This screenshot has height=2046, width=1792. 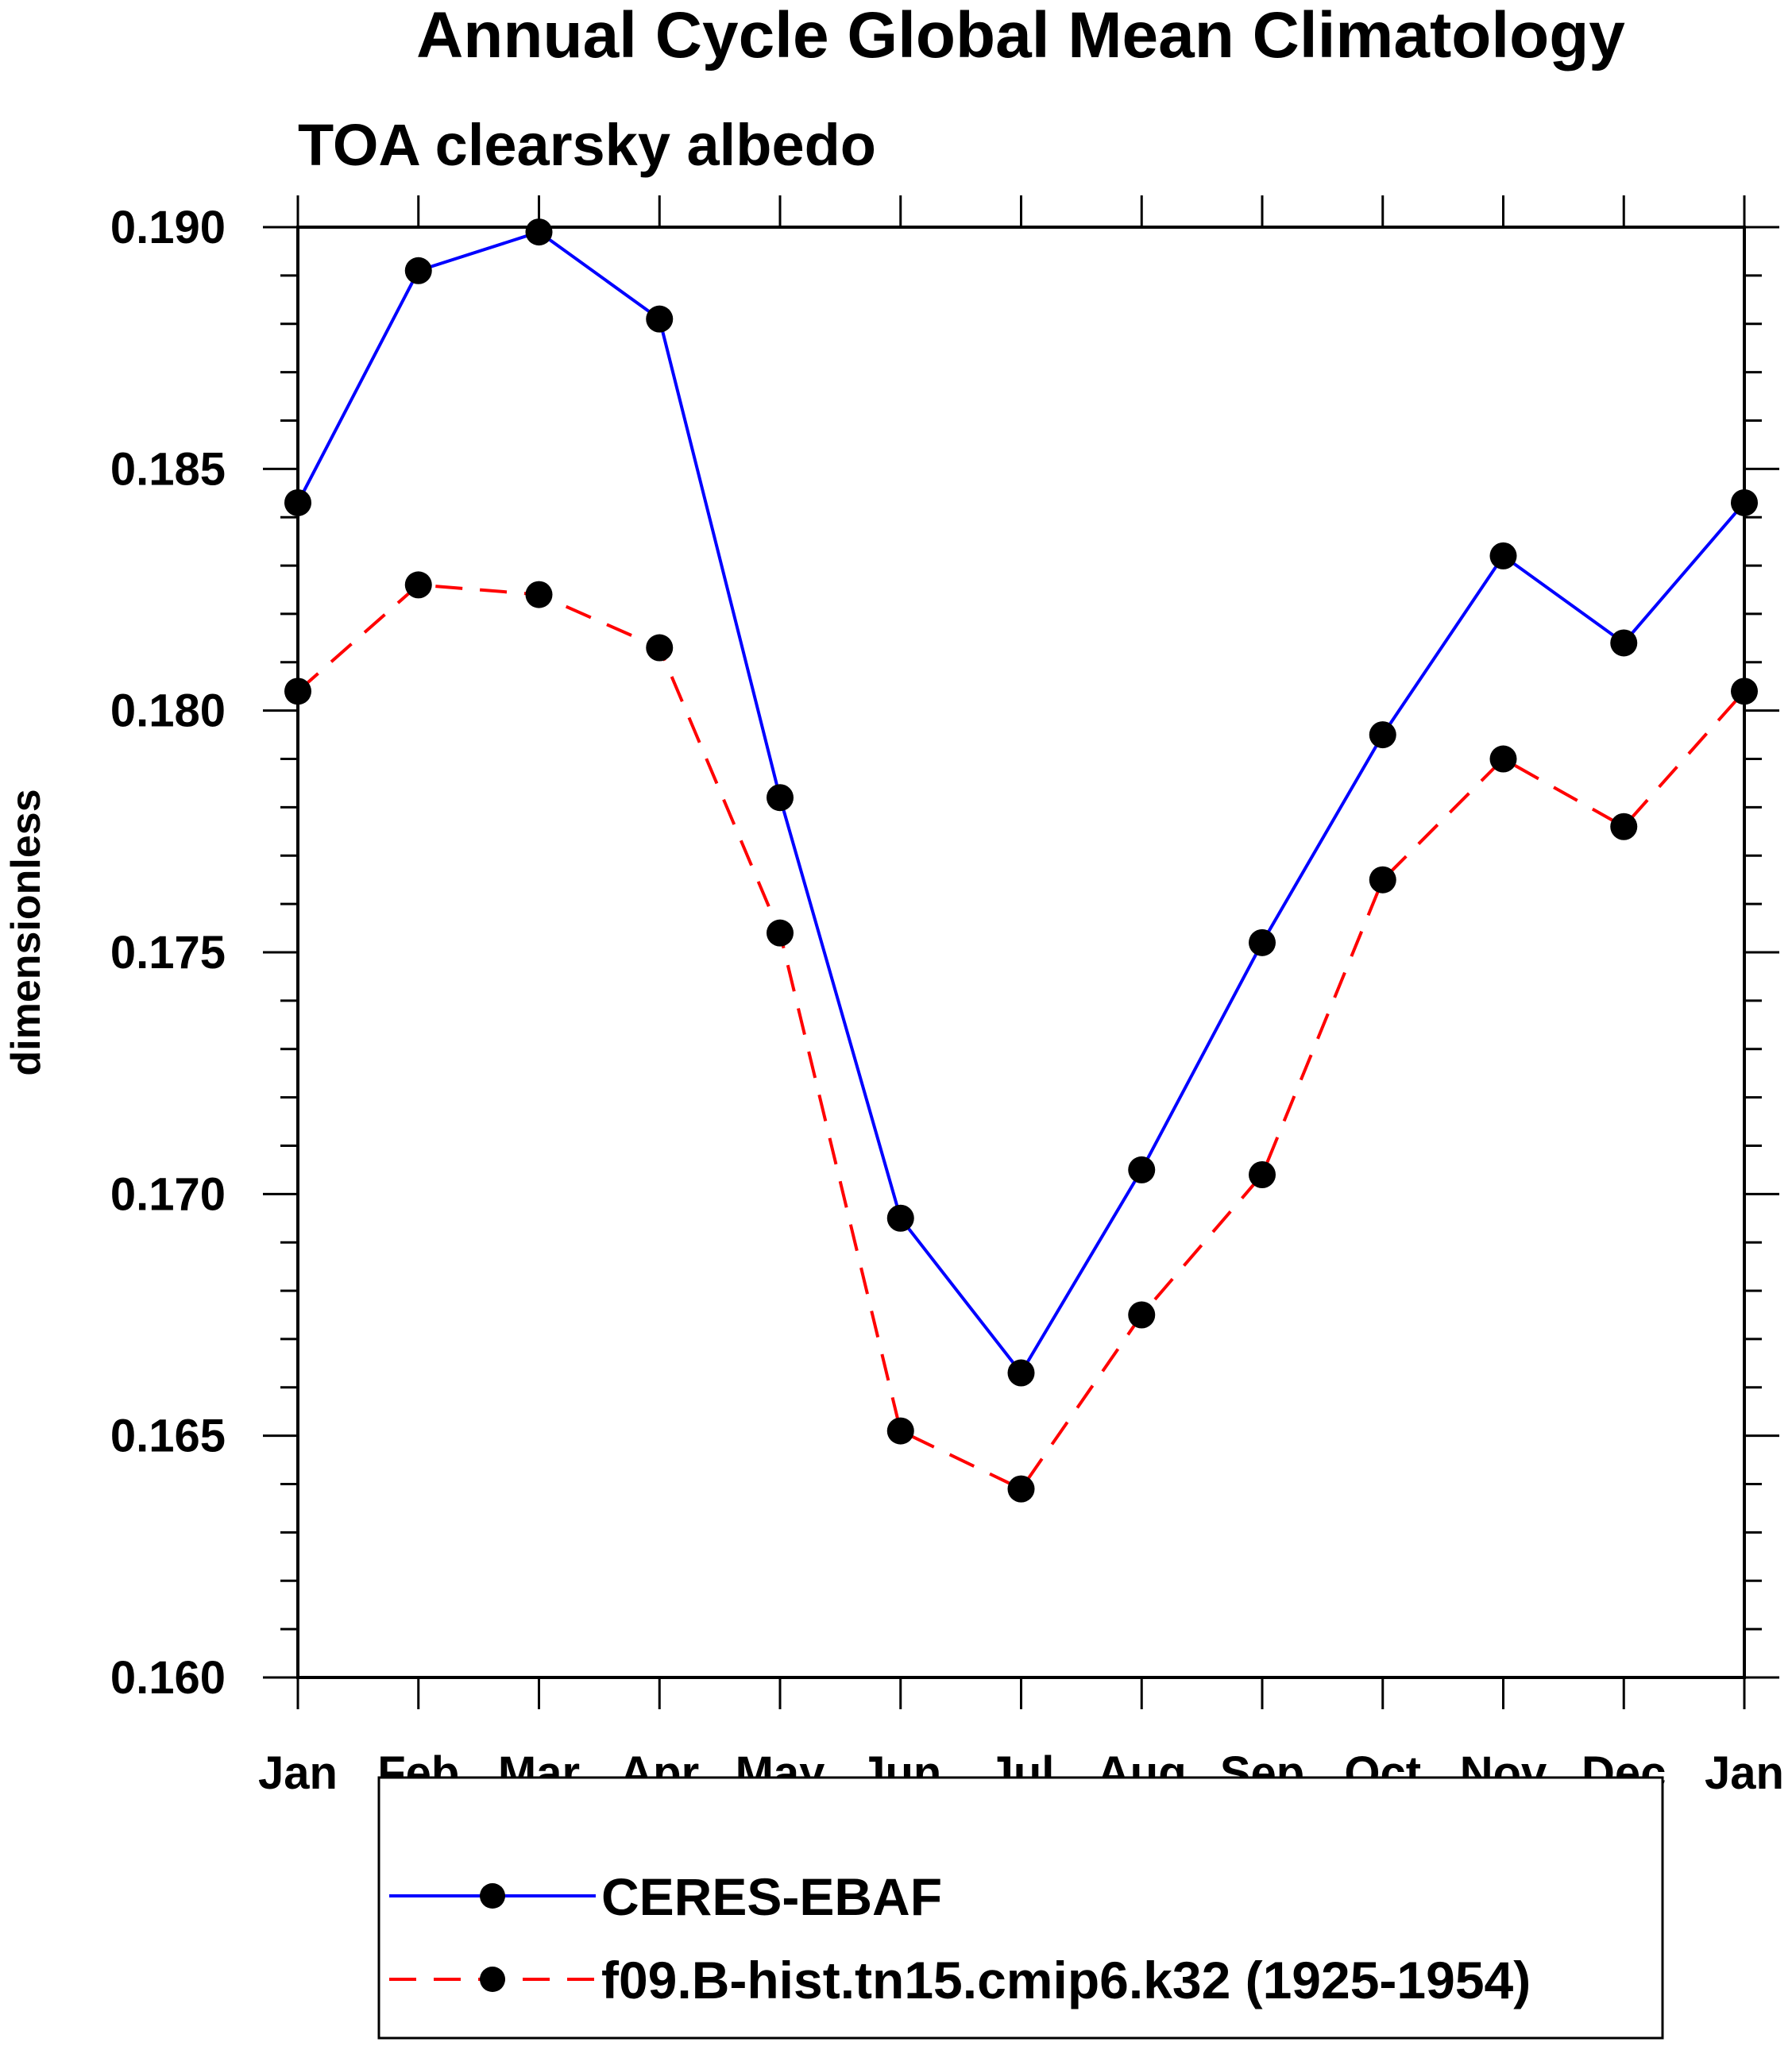 I want to click on legend-label-1: CERES-EBAF, so click(x=771, y=1896).